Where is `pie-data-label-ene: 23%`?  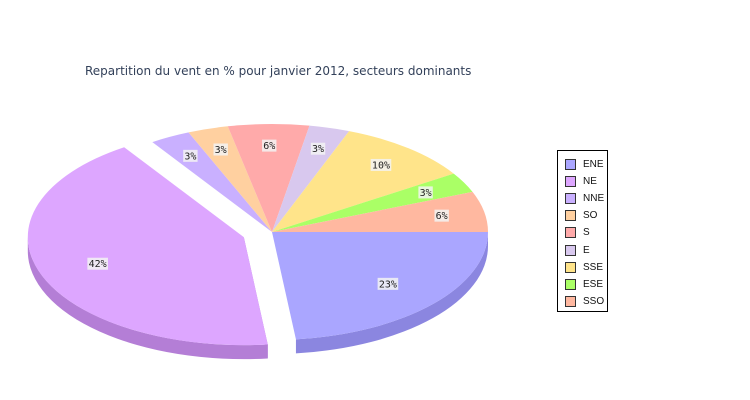
pie-data-label-ene: 23% is located at coordinates (388, 283).